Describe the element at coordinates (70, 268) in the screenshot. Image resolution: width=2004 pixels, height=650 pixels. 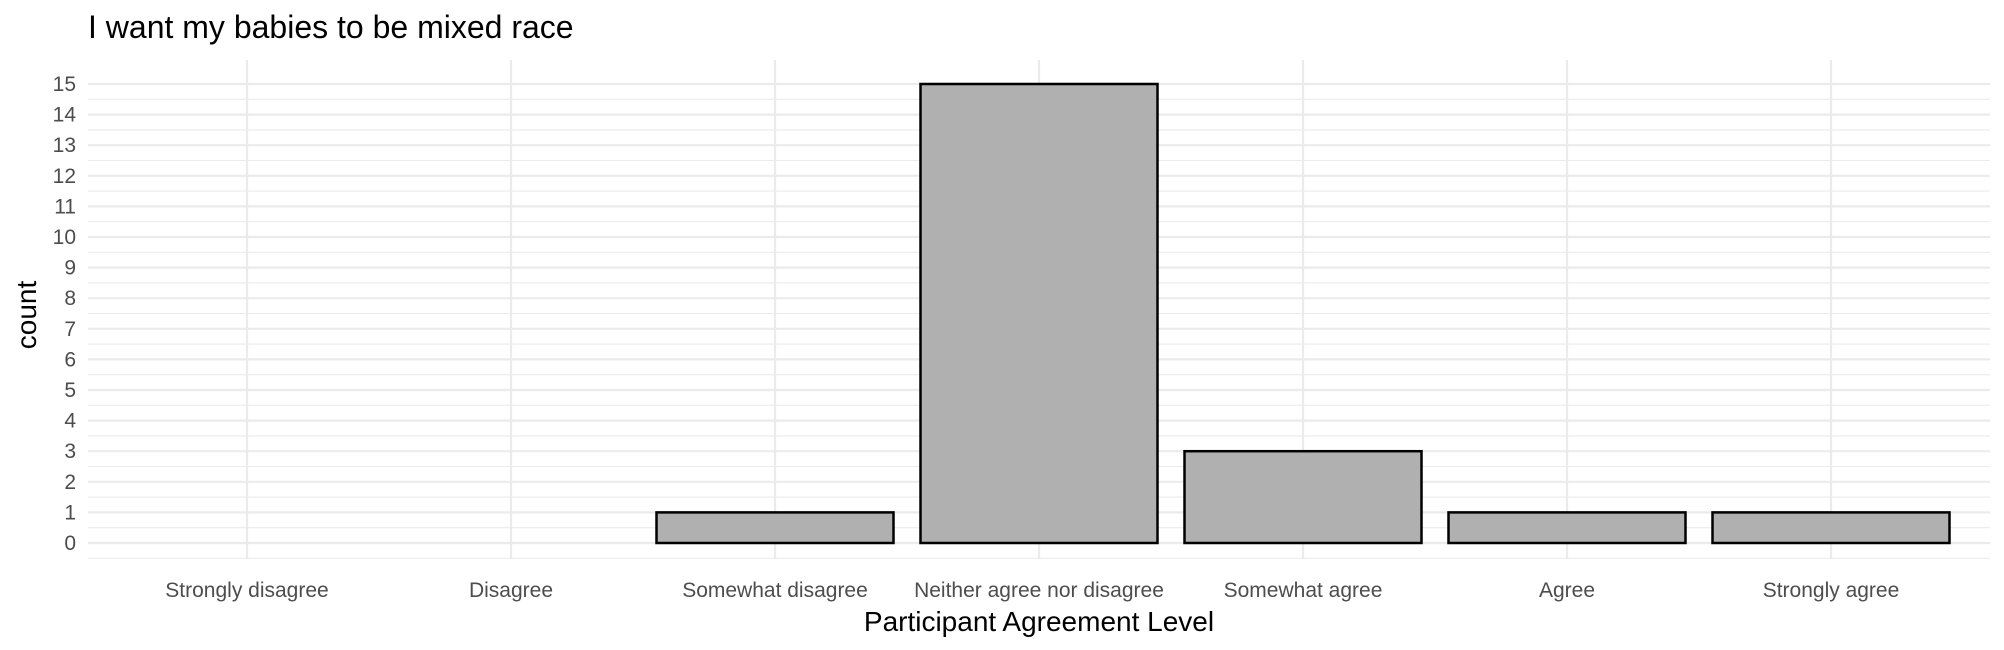
I see `y-tick-label: 9` at that location.